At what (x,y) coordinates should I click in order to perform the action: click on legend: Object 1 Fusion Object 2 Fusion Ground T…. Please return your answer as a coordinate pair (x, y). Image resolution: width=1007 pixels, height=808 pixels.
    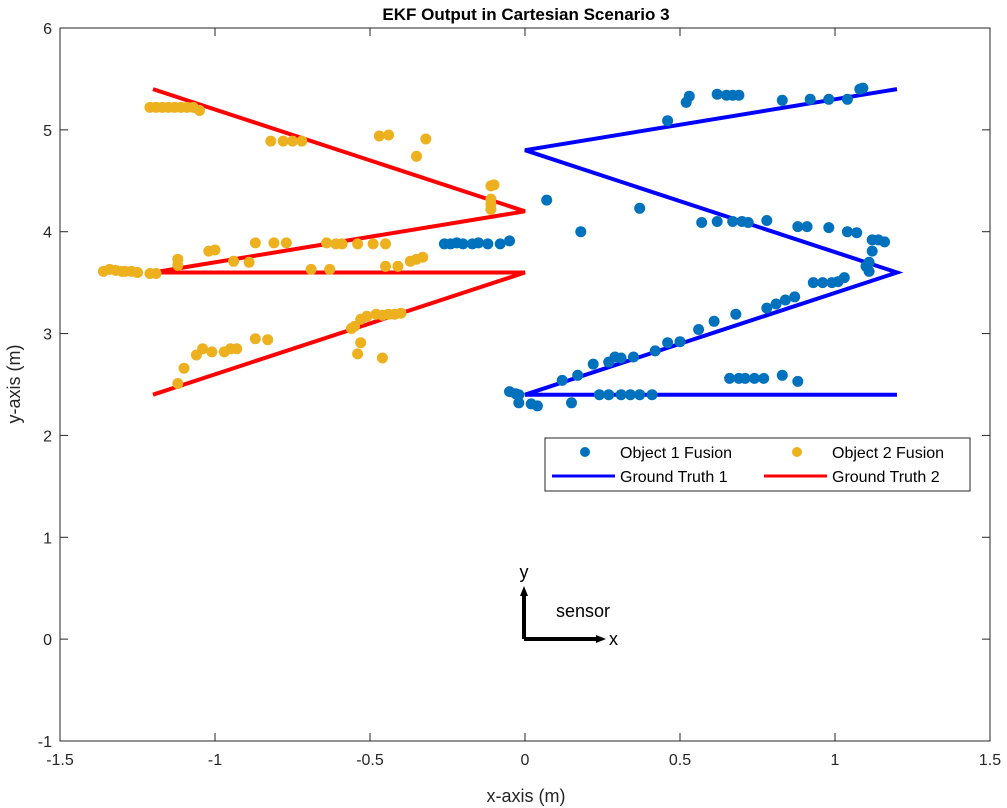
    Looking at the image, I should click on (757, 464).